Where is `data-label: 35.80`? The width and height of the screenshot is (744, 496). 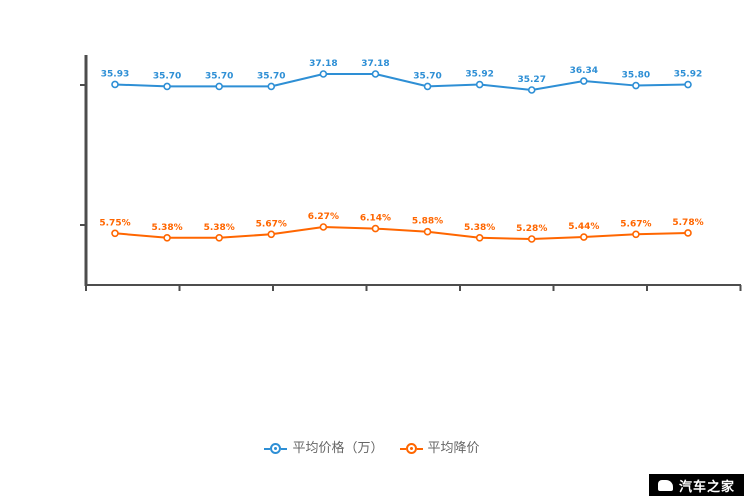
data-label: 35.80 is located at coordinates (636, 76).